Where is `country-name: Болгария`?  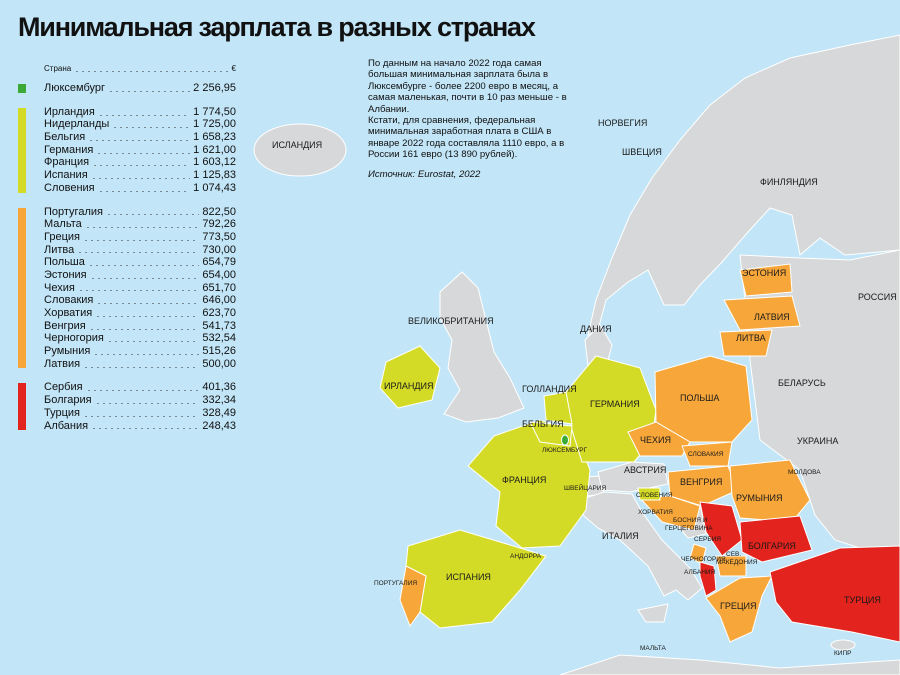
country-name: Болгария is located at coordinates (68, 400).